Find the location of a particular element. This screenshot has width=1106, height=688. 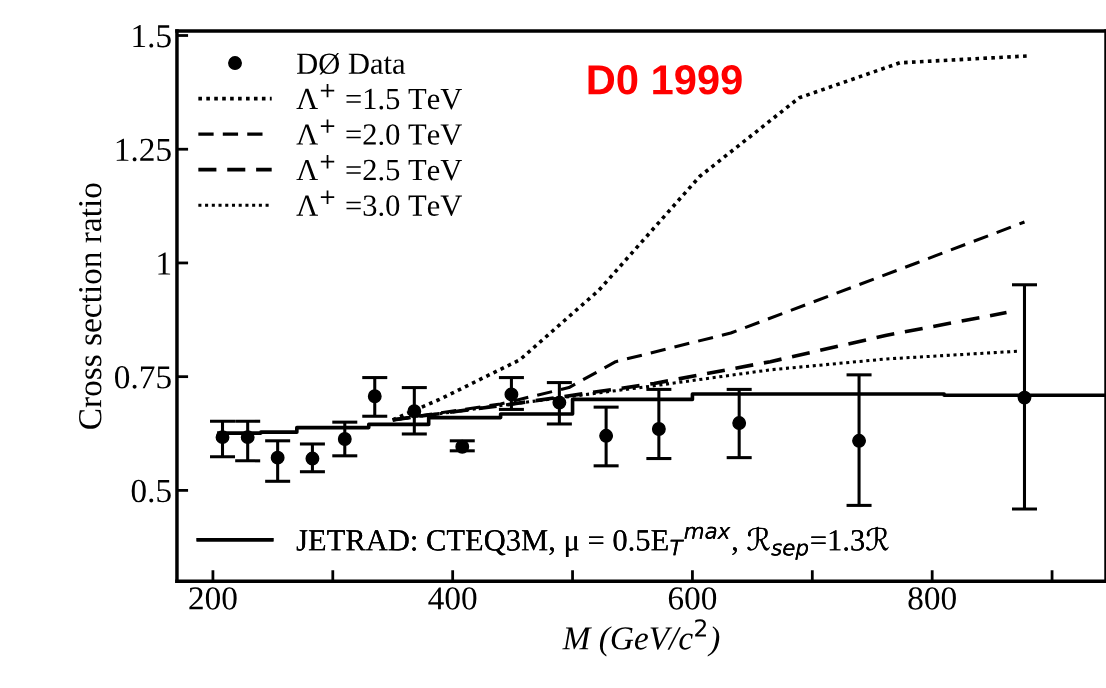

y-tick-label: 1.25 is located at coordinates (143, 150).